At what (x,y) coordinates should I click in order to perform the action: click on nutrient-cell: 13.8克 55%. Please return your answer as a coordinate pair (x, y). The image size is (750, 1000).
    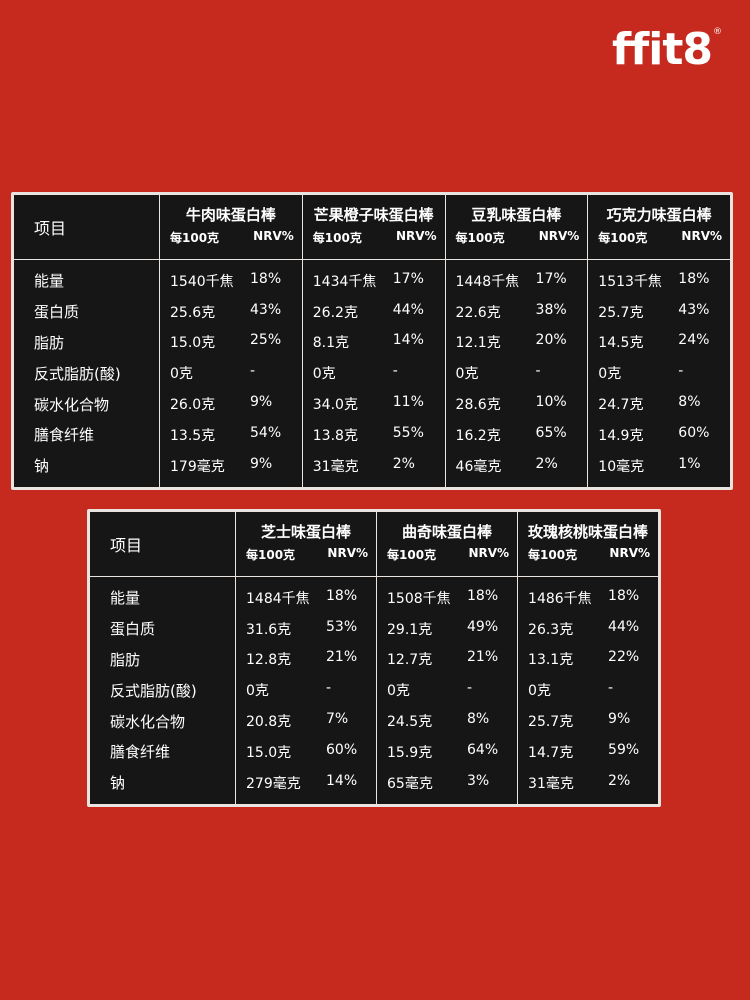
    Looking at the image, I should click on (373, 434).